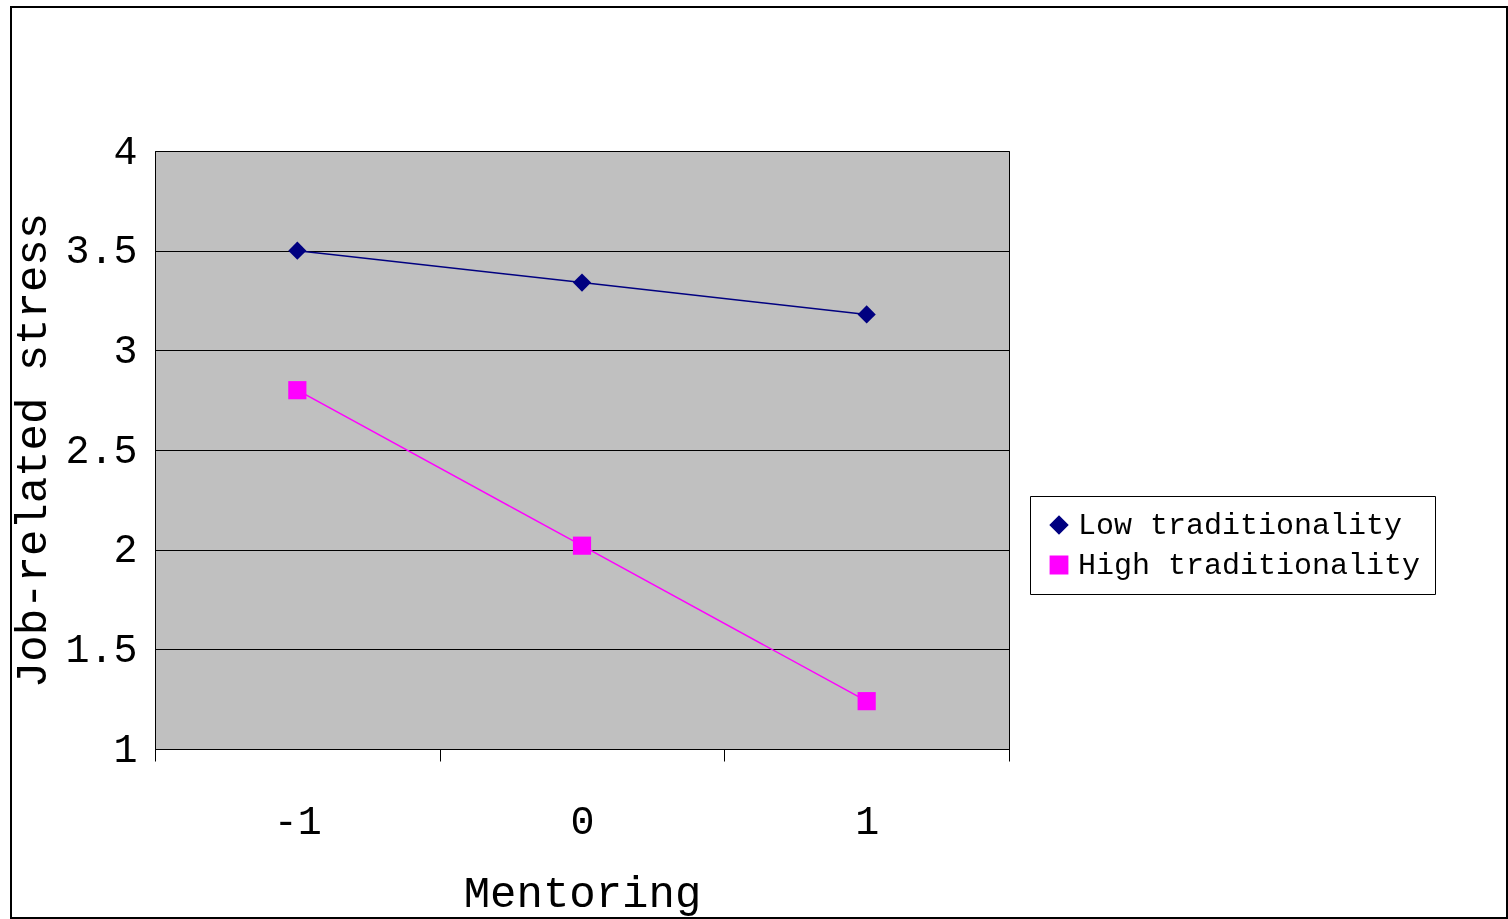 The width and height of the screenshot is (1508, 919). I want to click on y-tick-label: 3.5, so click(101, 253).